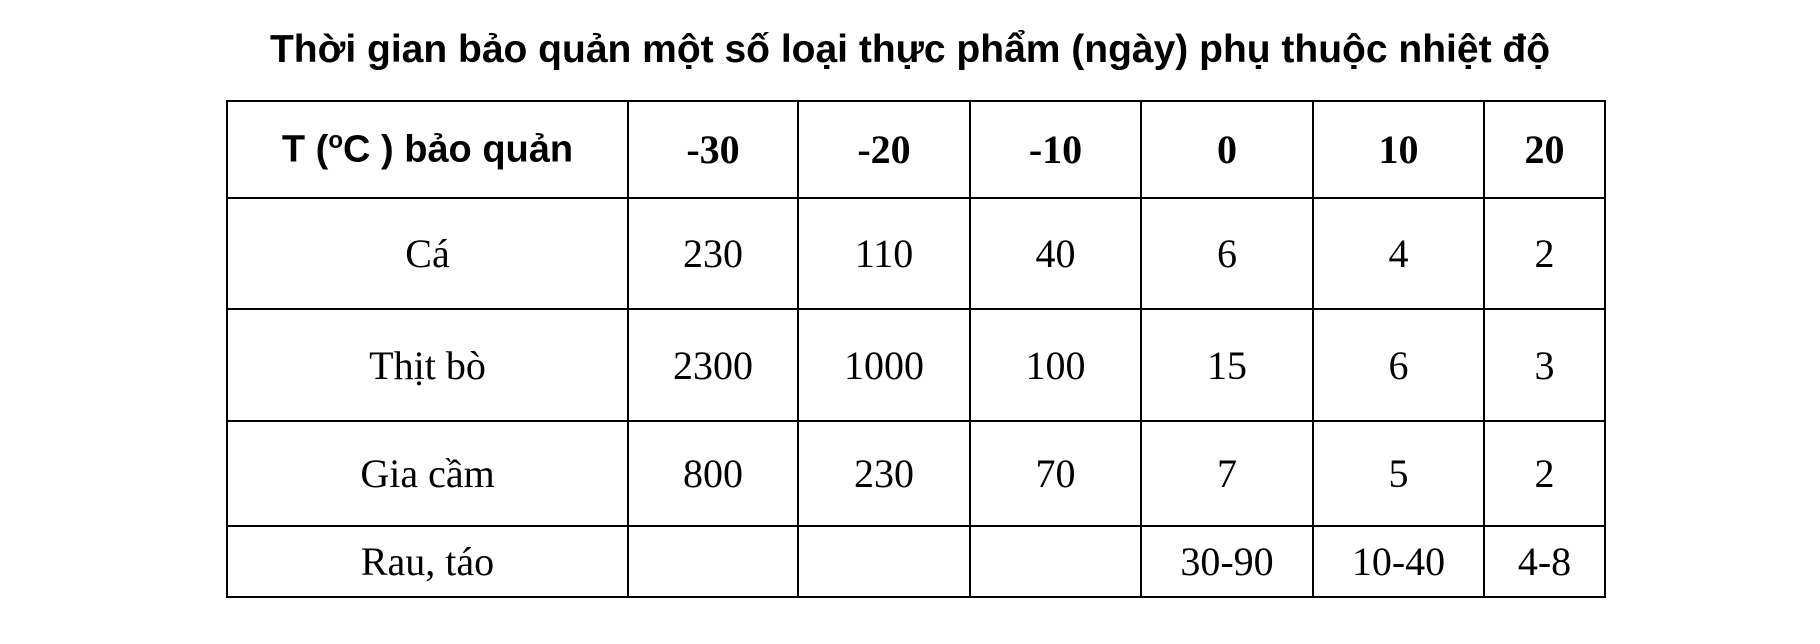 This screenshot has height=644, width=1820. I want to click on row-label: Gia cầm, so click(427, 473).